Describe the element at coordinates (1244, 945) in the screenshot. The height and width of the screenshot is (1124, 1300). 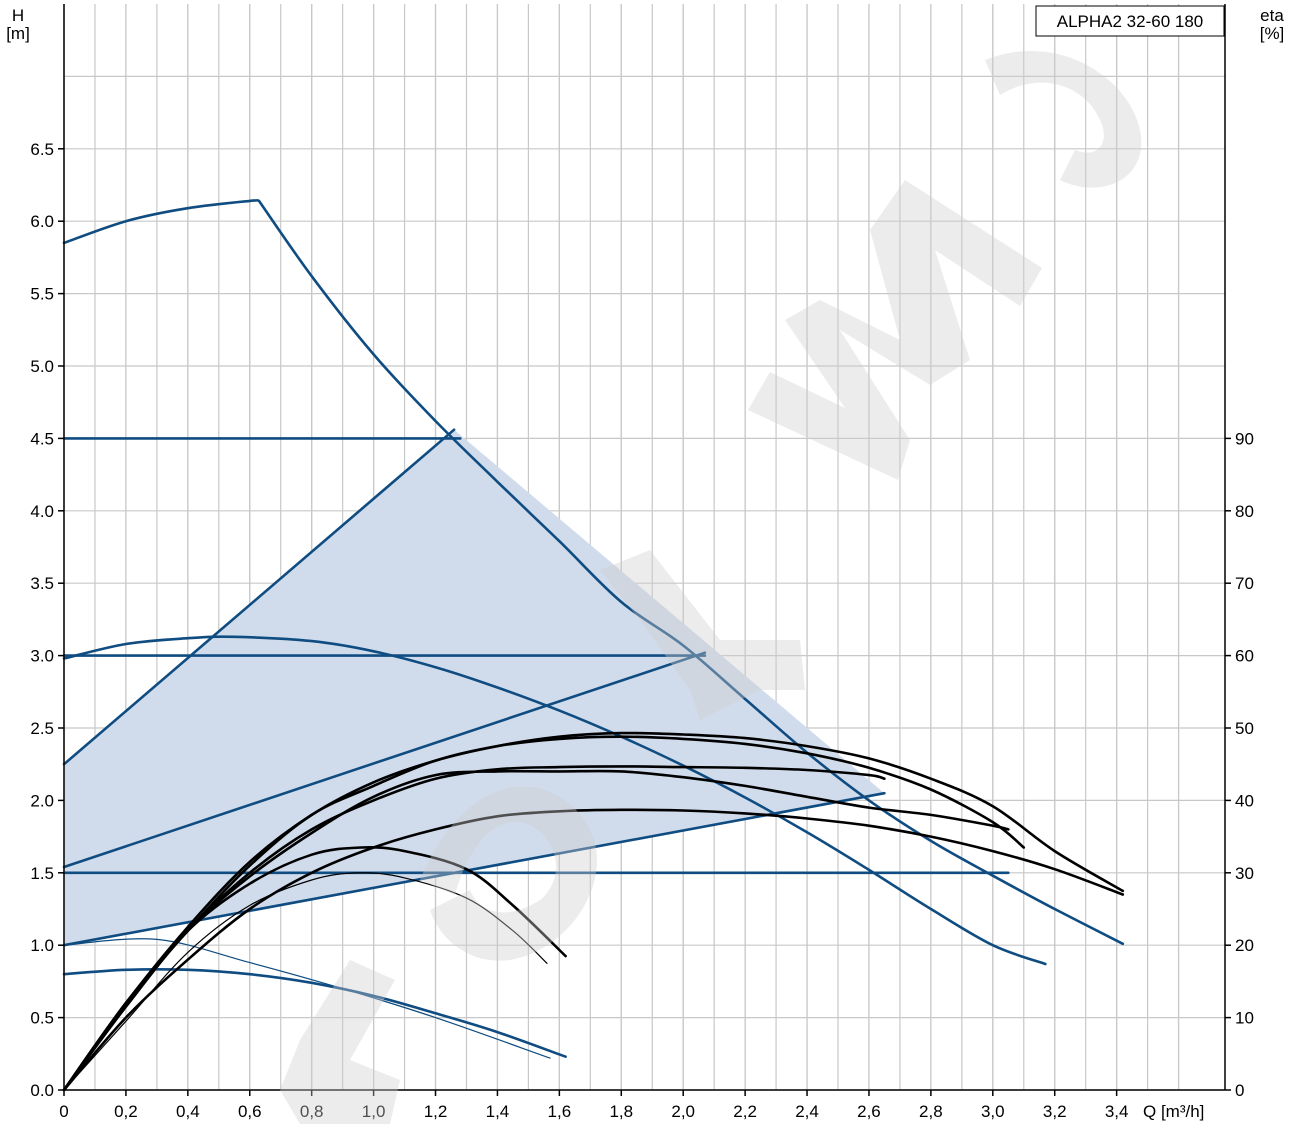
I see `y-right-tick-label: 20` at that location.